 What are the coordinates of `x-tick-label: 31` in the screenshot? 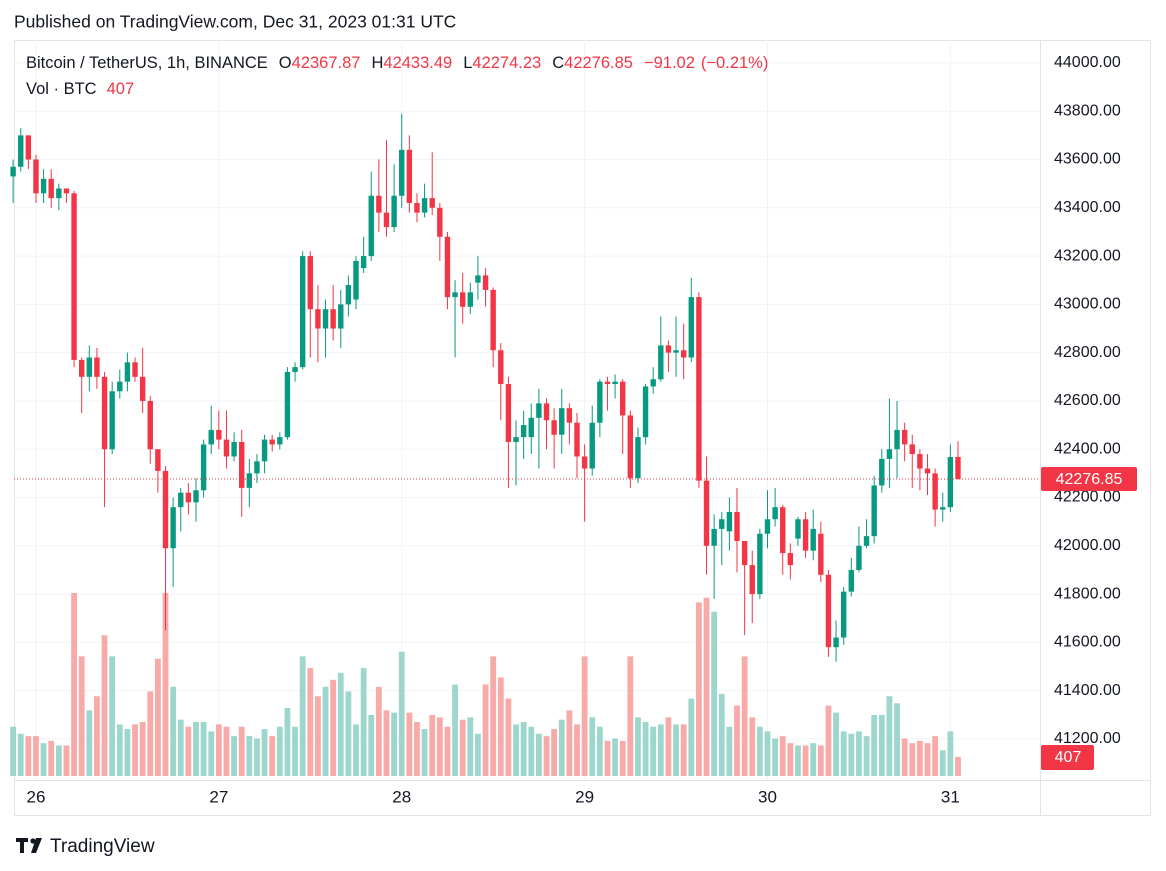 It's located at (950, 796).